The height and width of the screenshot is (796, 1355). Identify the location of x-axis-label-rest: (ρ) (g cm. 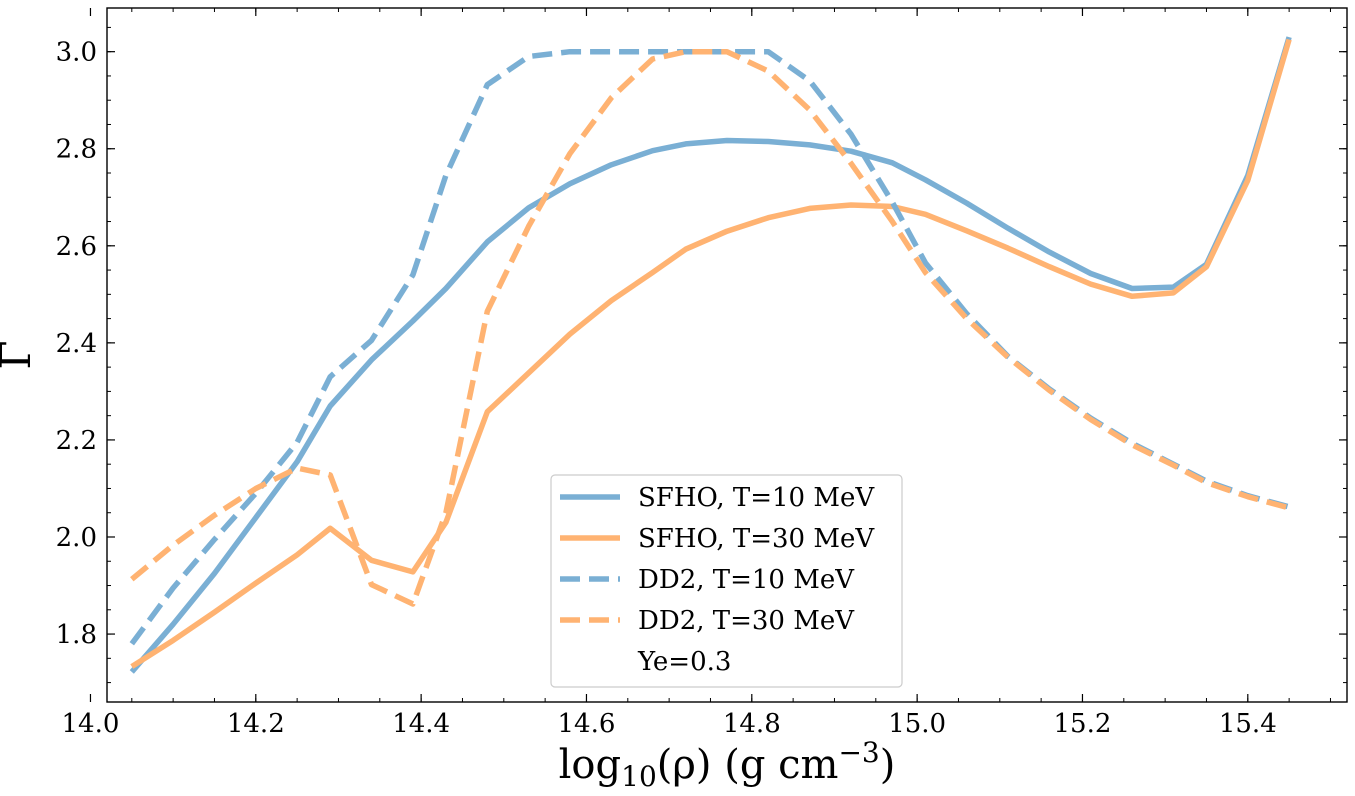
(748, 765).